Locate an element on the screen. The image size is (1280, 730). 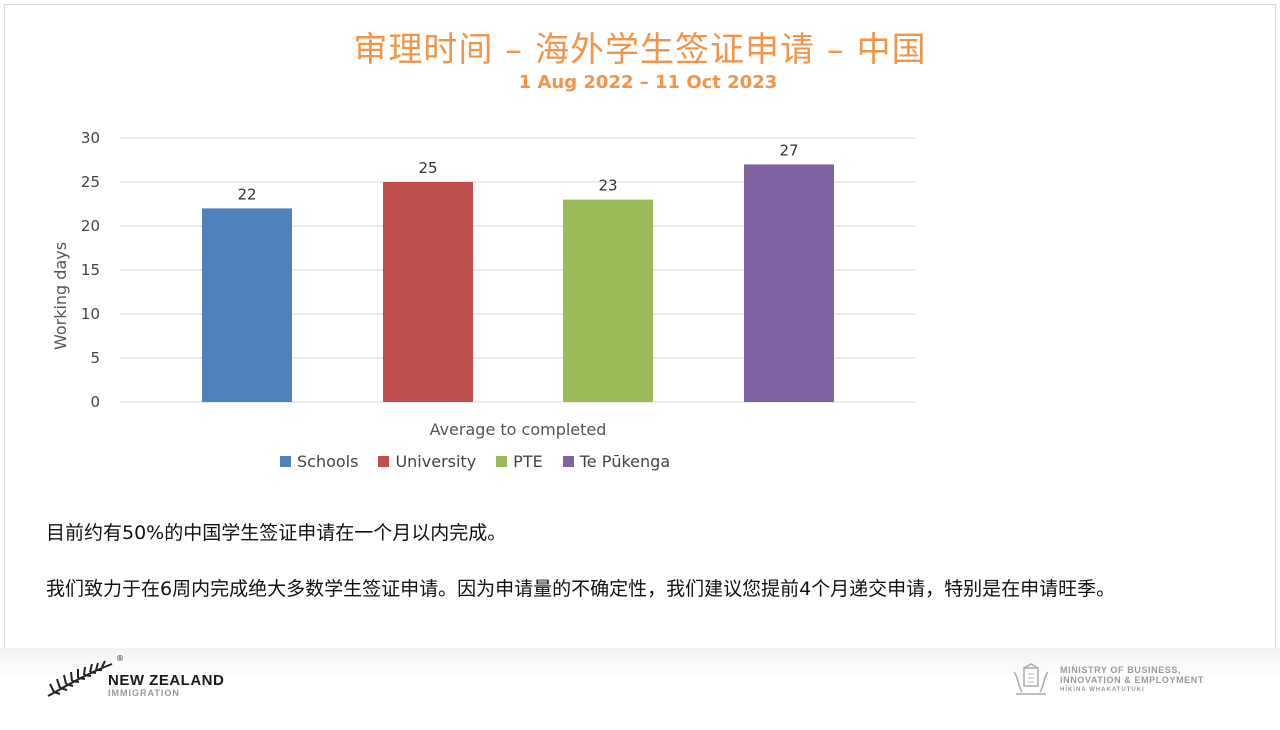
chart-legend: Schools University PTE Te Pūkenga is located at coordinates (485, 461).